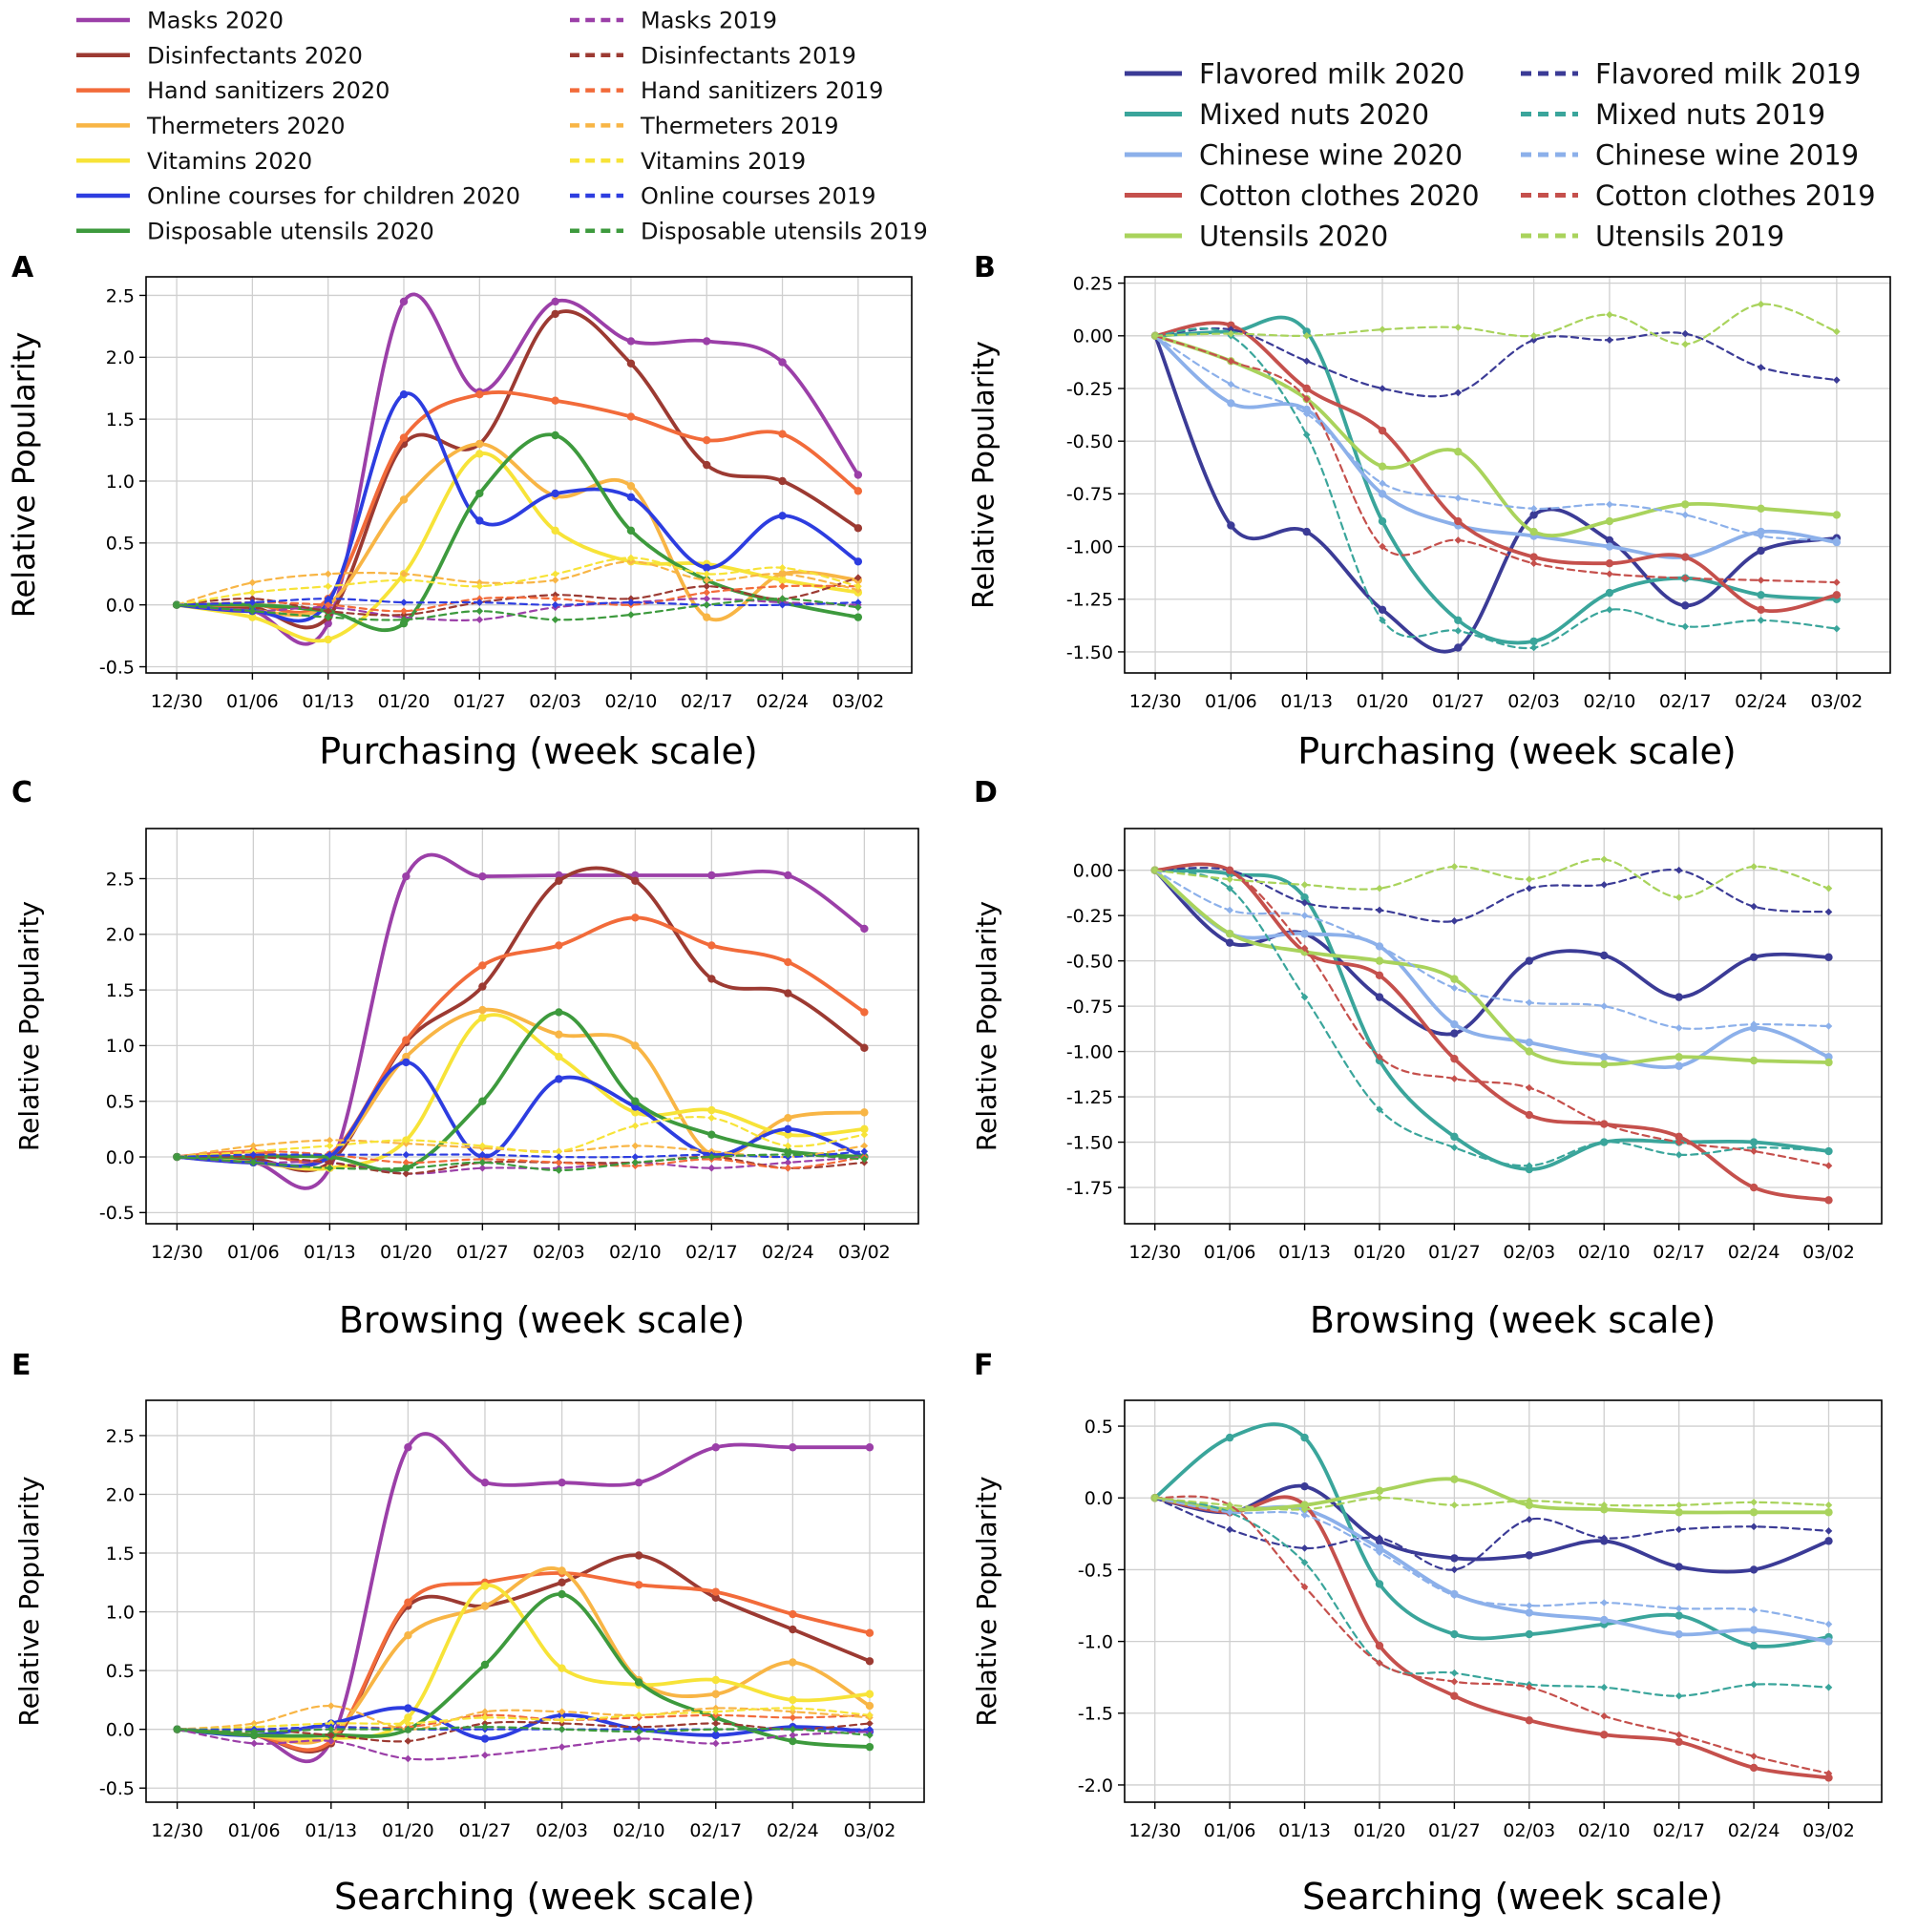 The image size is (1917, 1932). I want to click on series-line-thermeters-2020, so click(523, 1656).